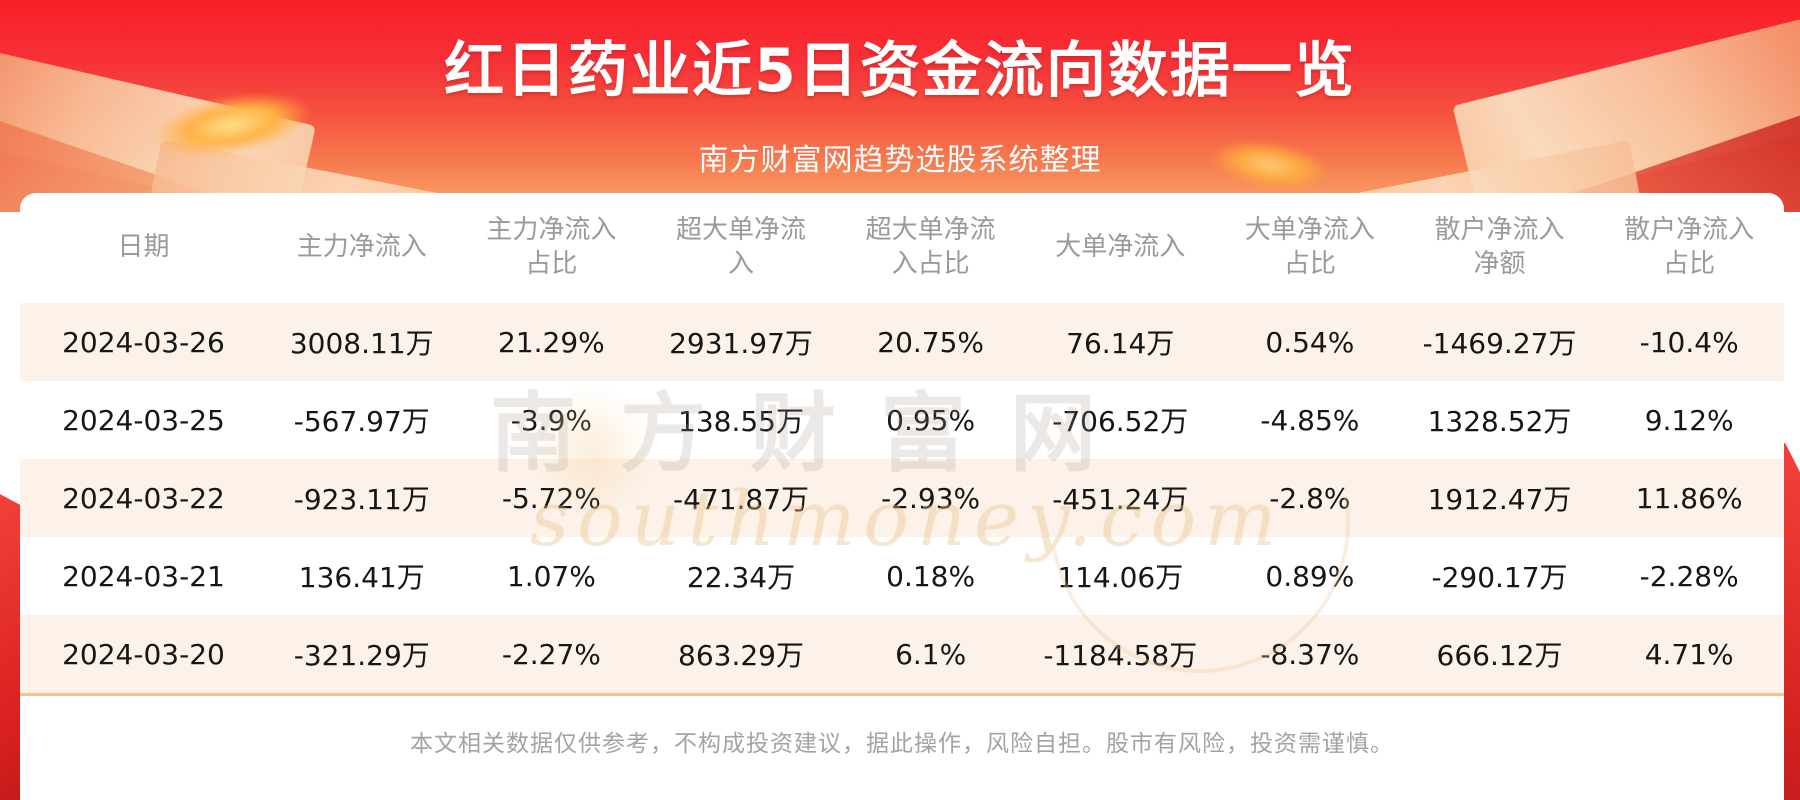 The width and height of the screenshot is (1800, 800). What do you see at coordinates (741, 343) in the screenshot?
I see `value-cell: 2931.97万` at bounding box center [741, 343].